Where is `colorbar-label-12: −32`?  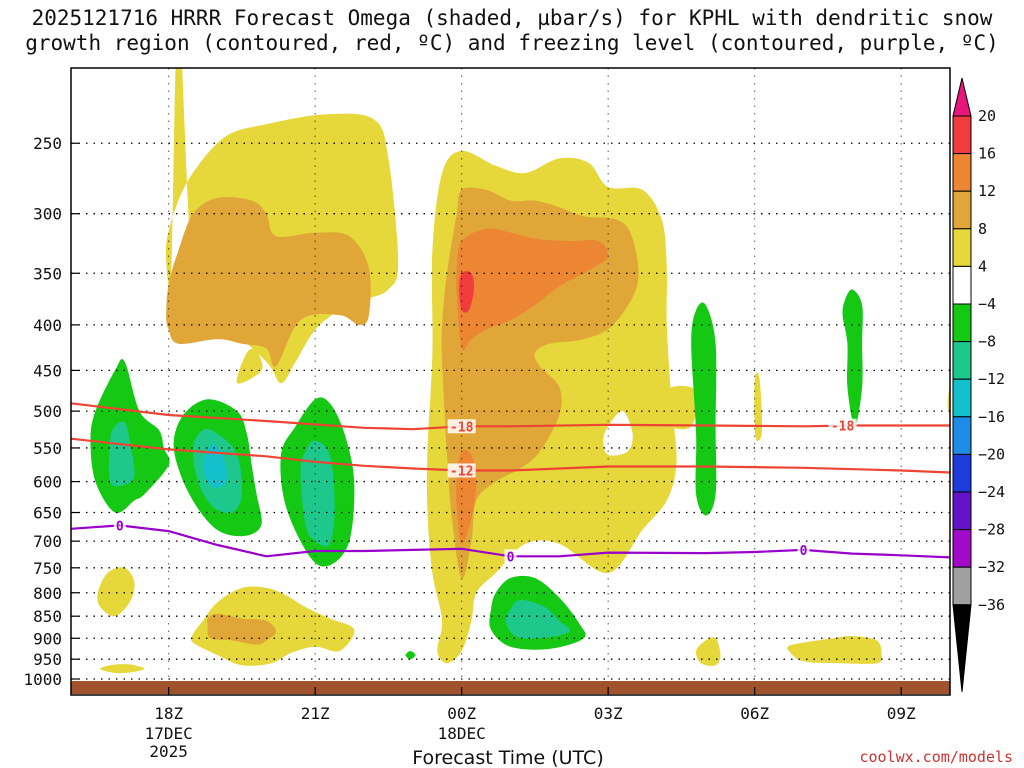 colorbar-label-12: −32 is located at coordinates (991, 567).